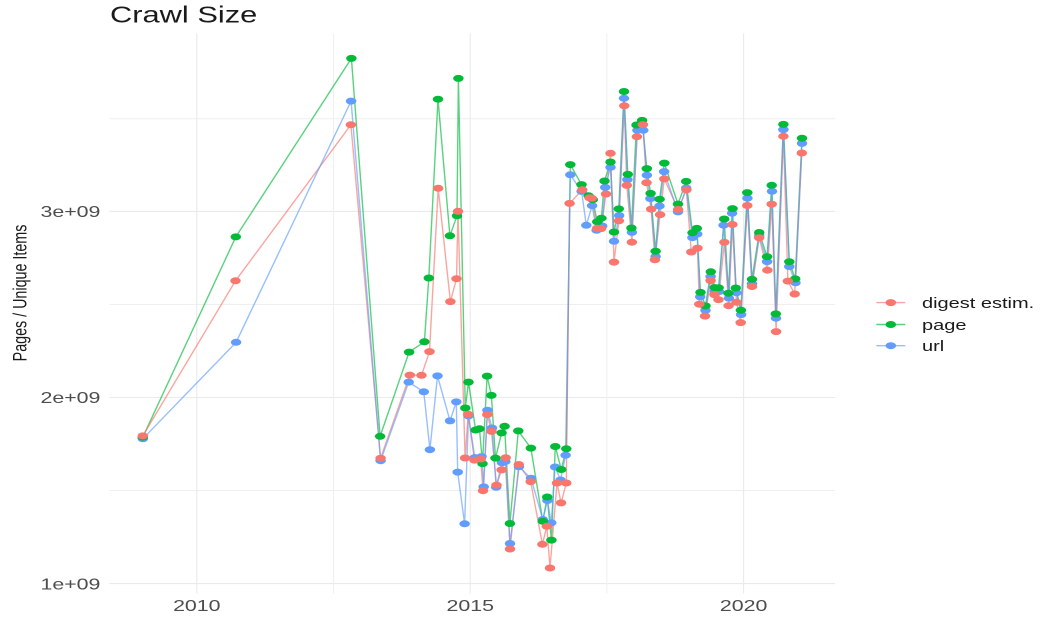 The image size is (1059, 639). I want to click on svg-text: digest estim., so click(978, 303).